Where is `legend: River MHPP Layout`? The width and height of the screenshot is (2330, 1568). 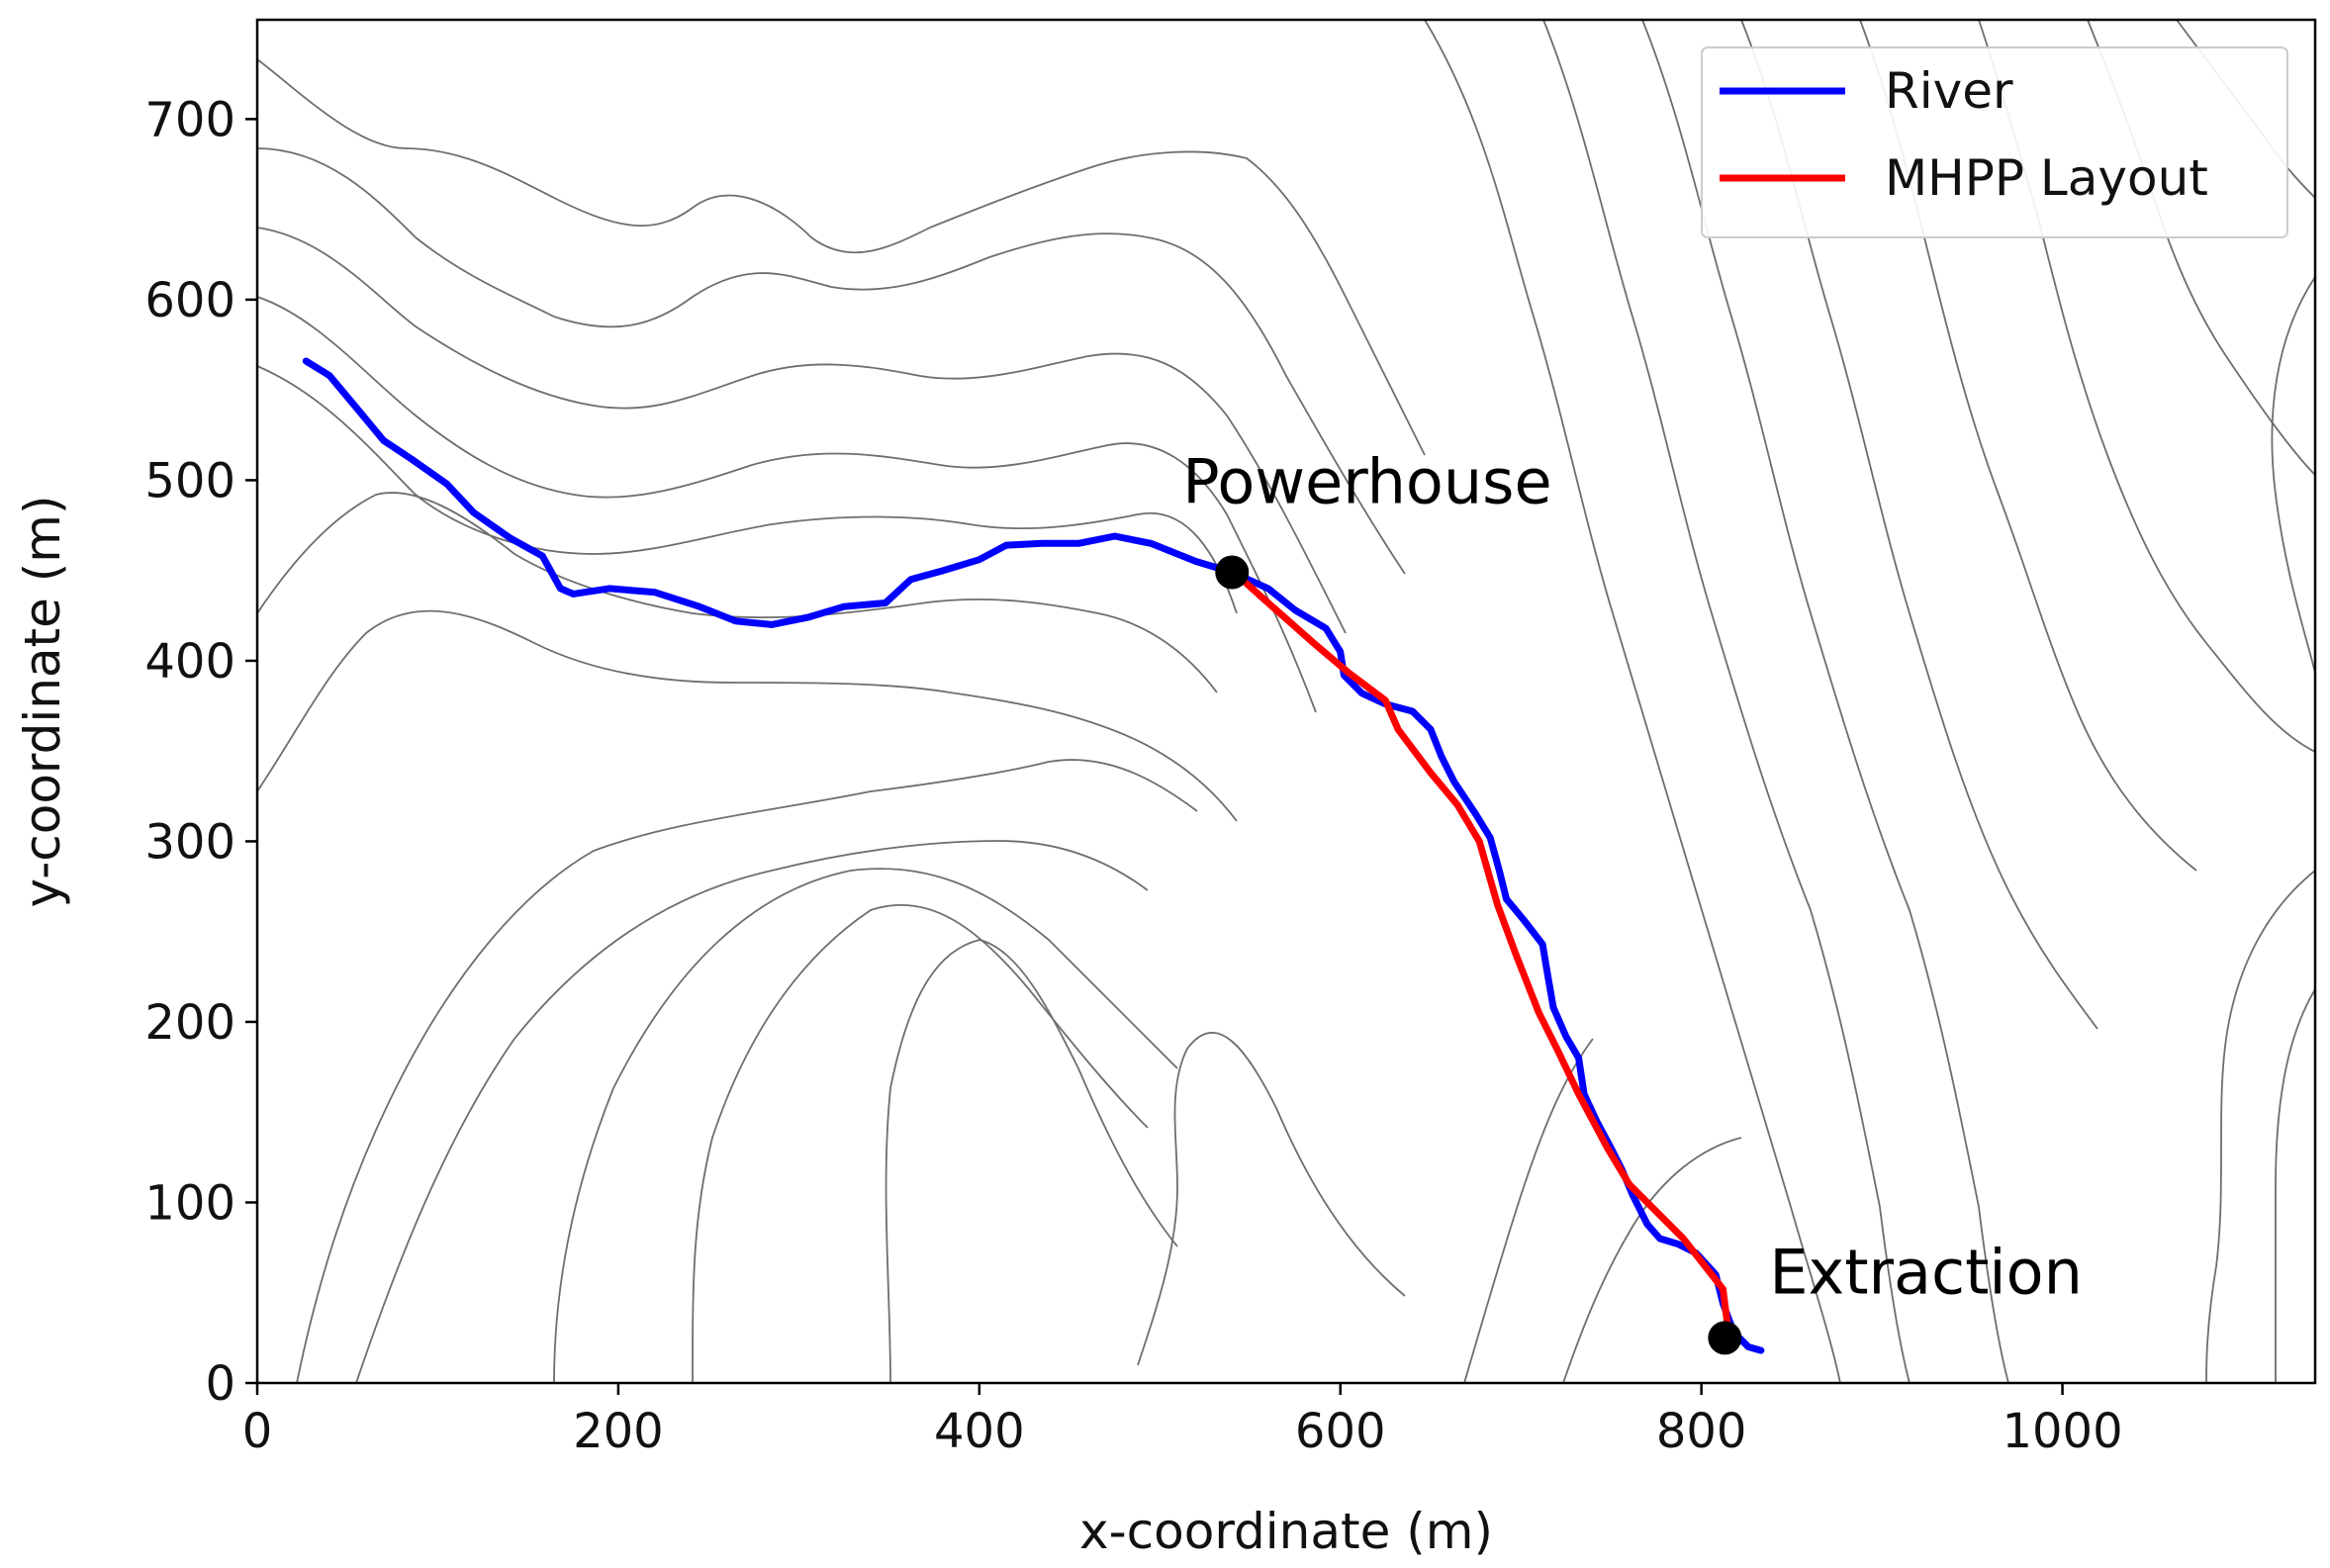
legend: River MHPP Layout is located at coordinates (1994, 142).